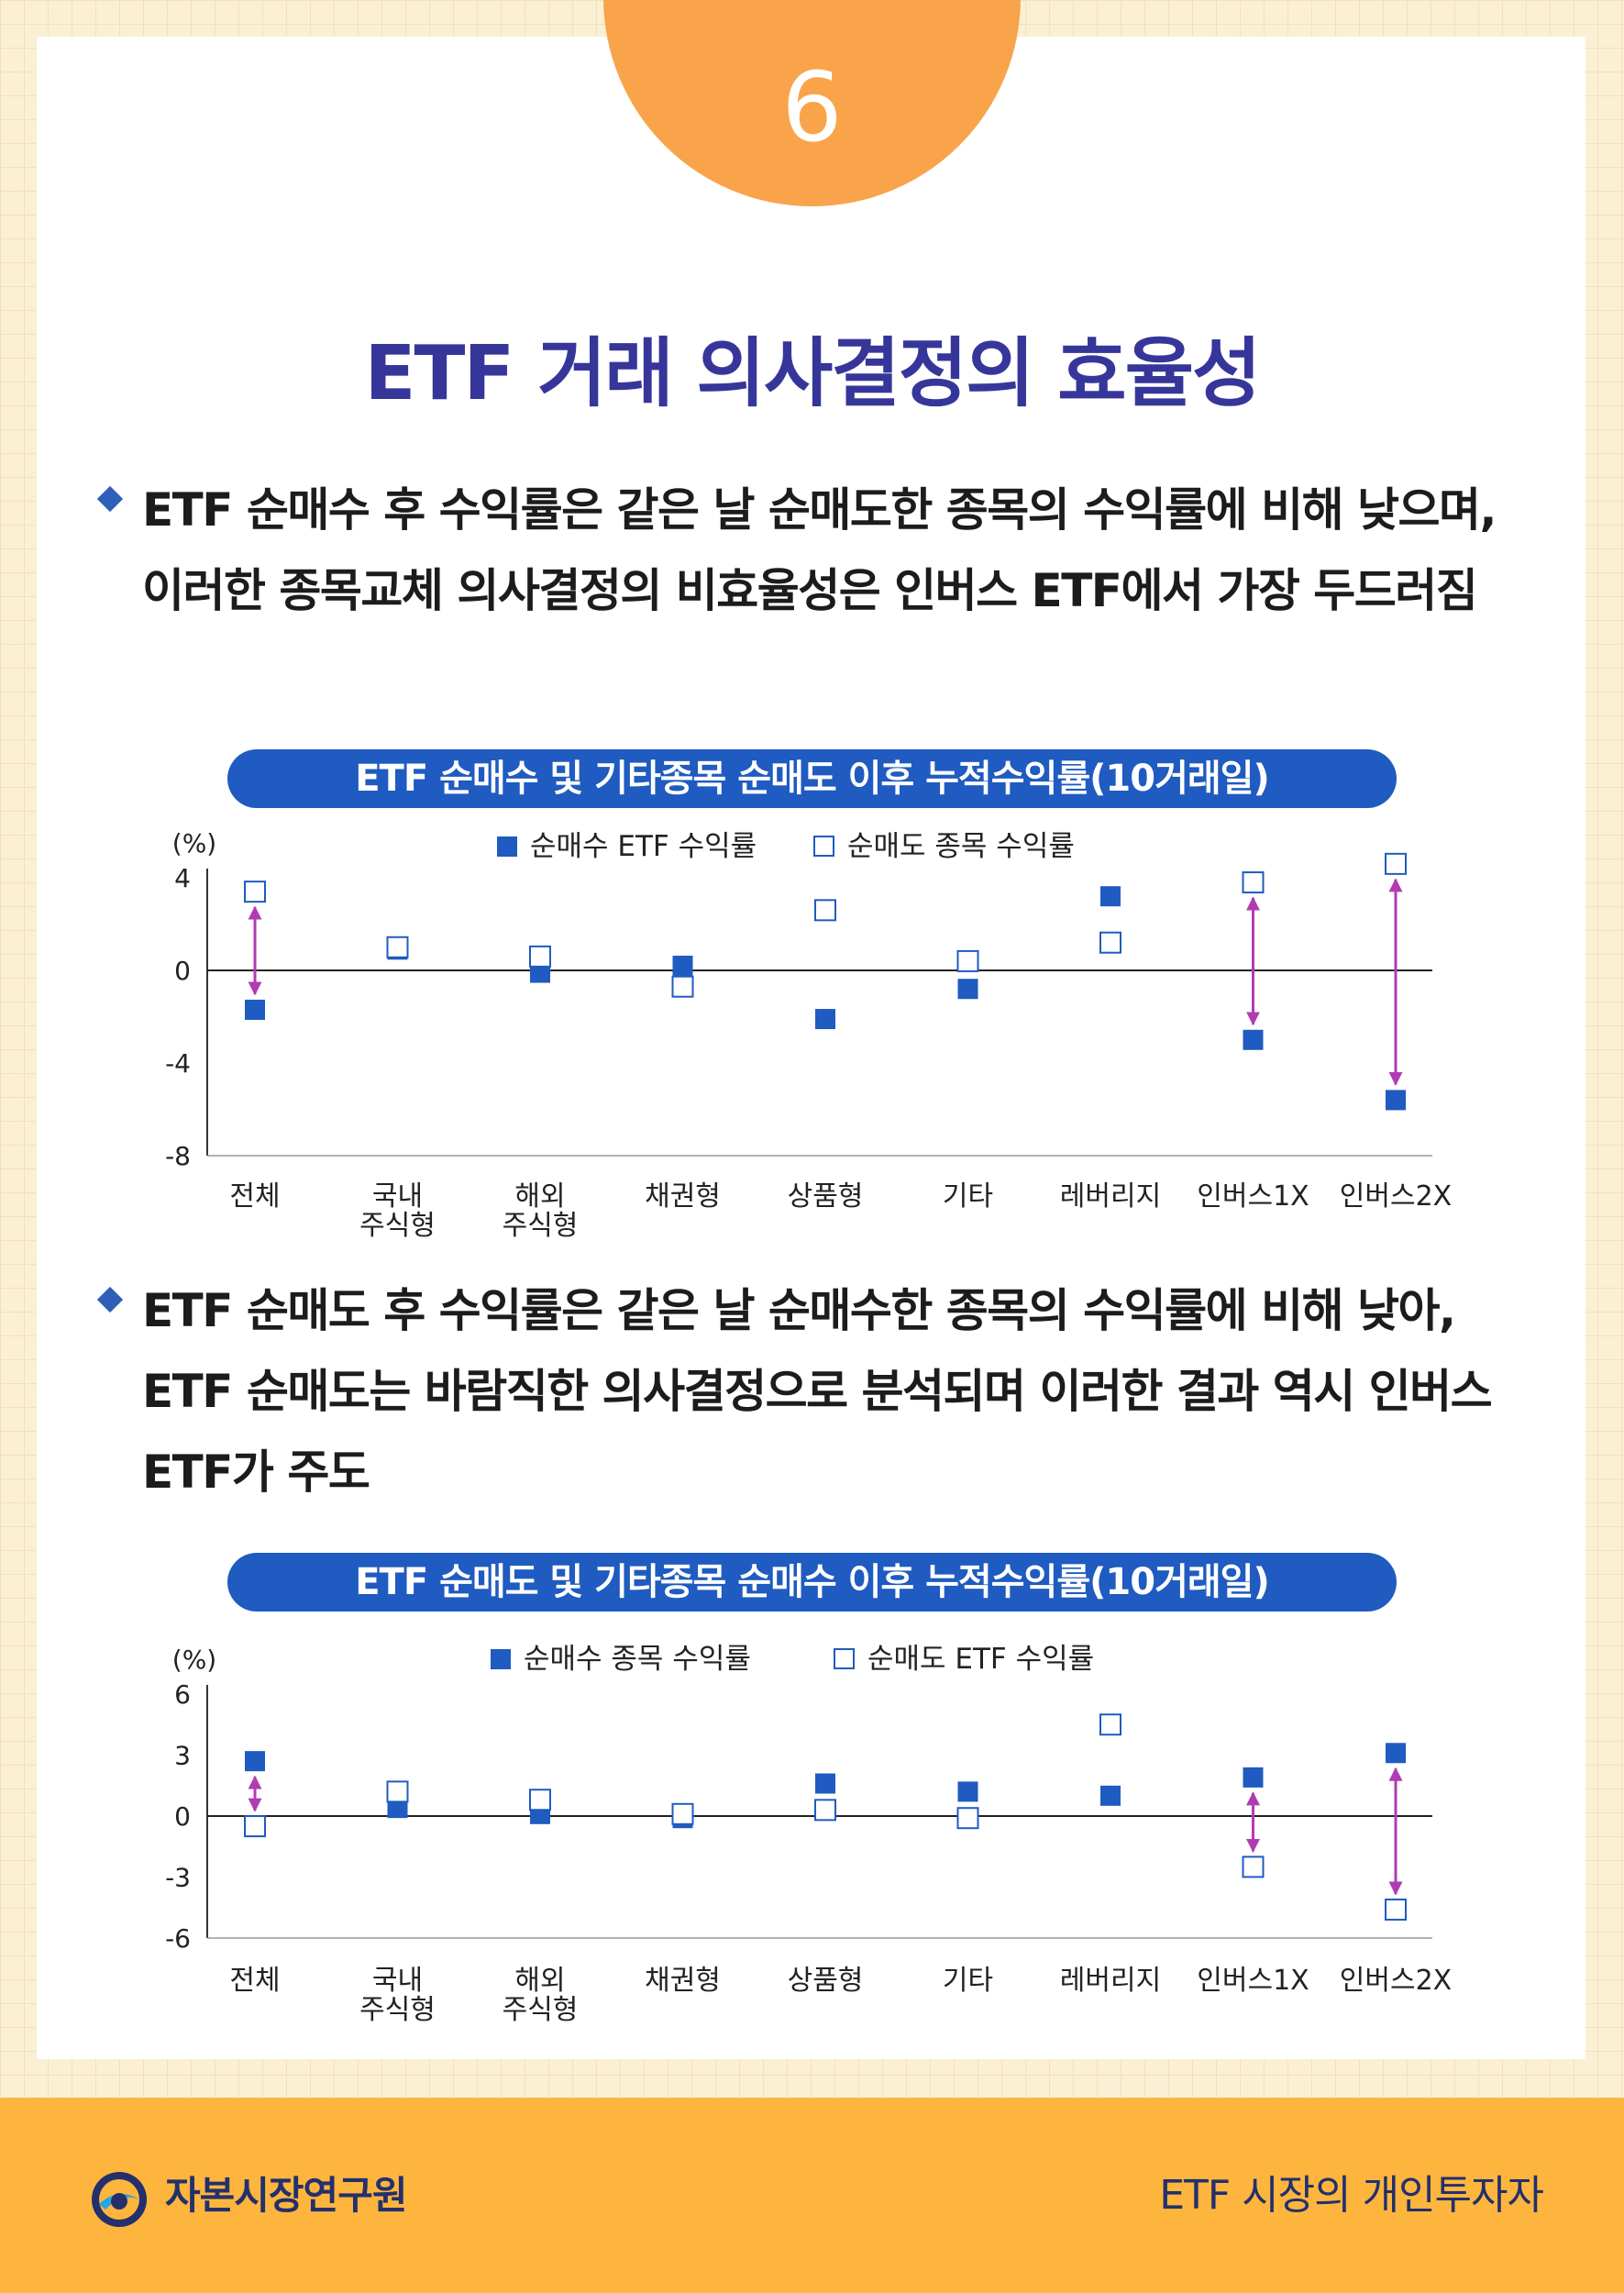 The height and width of the screenshot is (2293, 1624). I want to click on footer-bar, so click(812, 2195).